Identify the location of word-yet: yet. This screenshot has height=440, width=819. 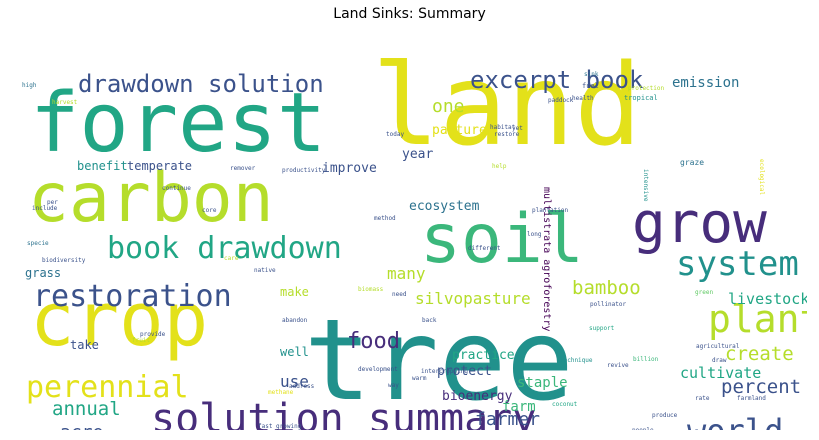
(517, 128).